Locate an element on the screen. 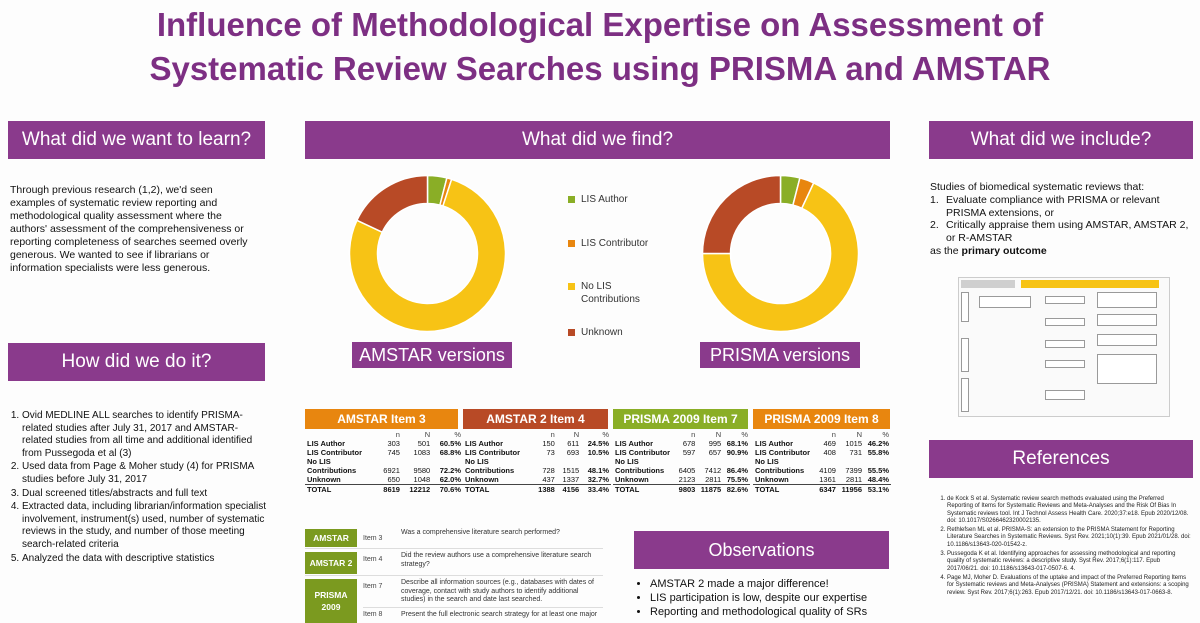 The width and height of the screenshot is (1200, 623). flow-diagram-image is located at coordinates (1064, 347).